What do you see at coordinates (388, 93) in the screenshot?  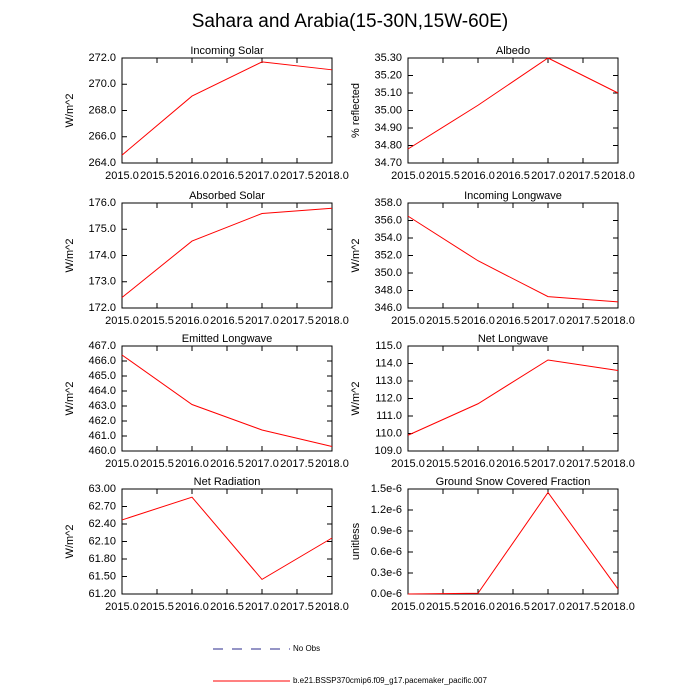 I see `y-tick-label: 35.10` at bounding box center [388, 93].